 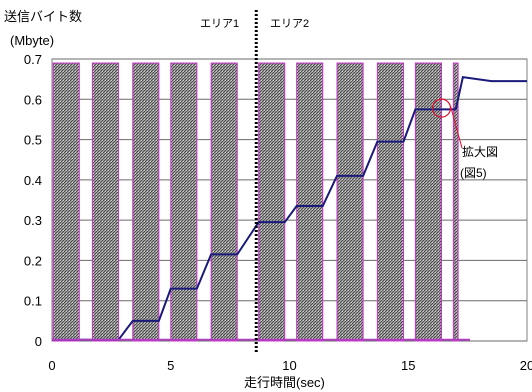 I want to click on y-tick-label-0: 0, so click(x=38, y=341).